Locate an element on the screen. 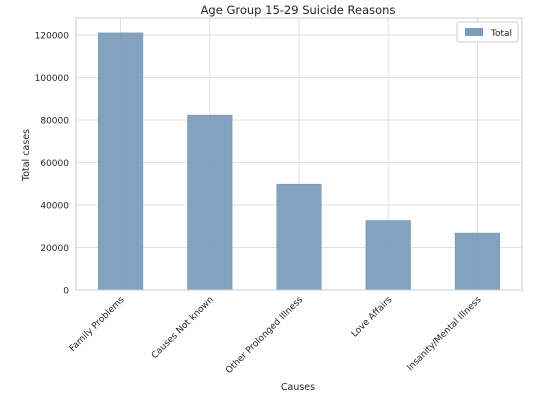 This screenshot has height=404, width=545. y-tick-label: 100000 is located at coordinates (52, 79).